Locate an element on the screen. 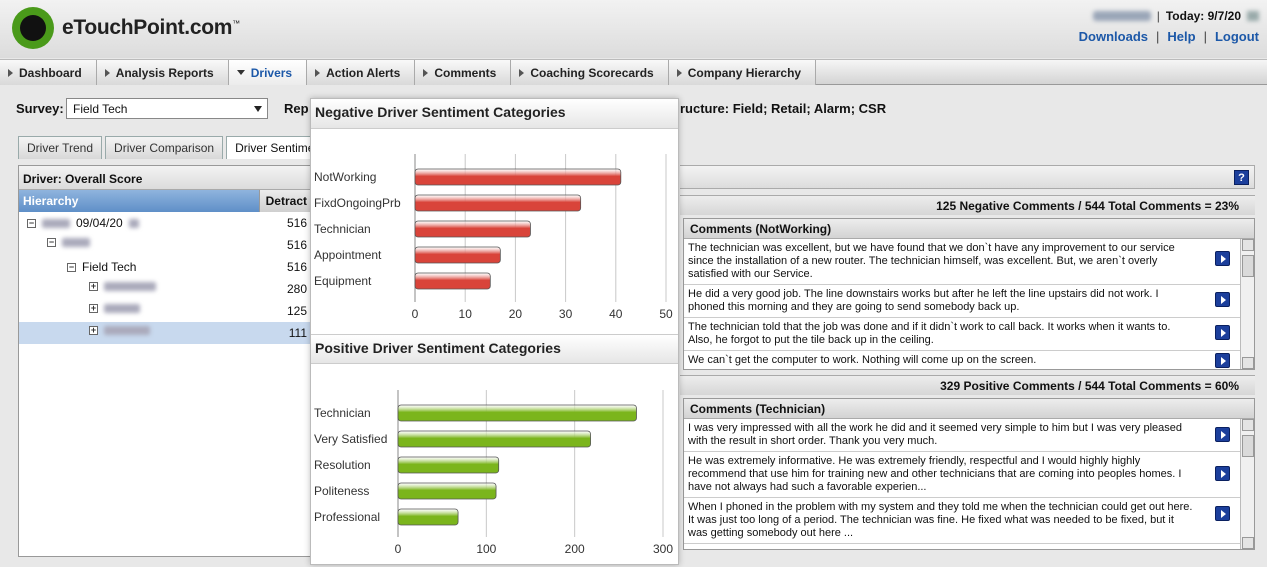 The image size is (1267, 567). x-tick-label: 30 is located at coordinates (566, 314).